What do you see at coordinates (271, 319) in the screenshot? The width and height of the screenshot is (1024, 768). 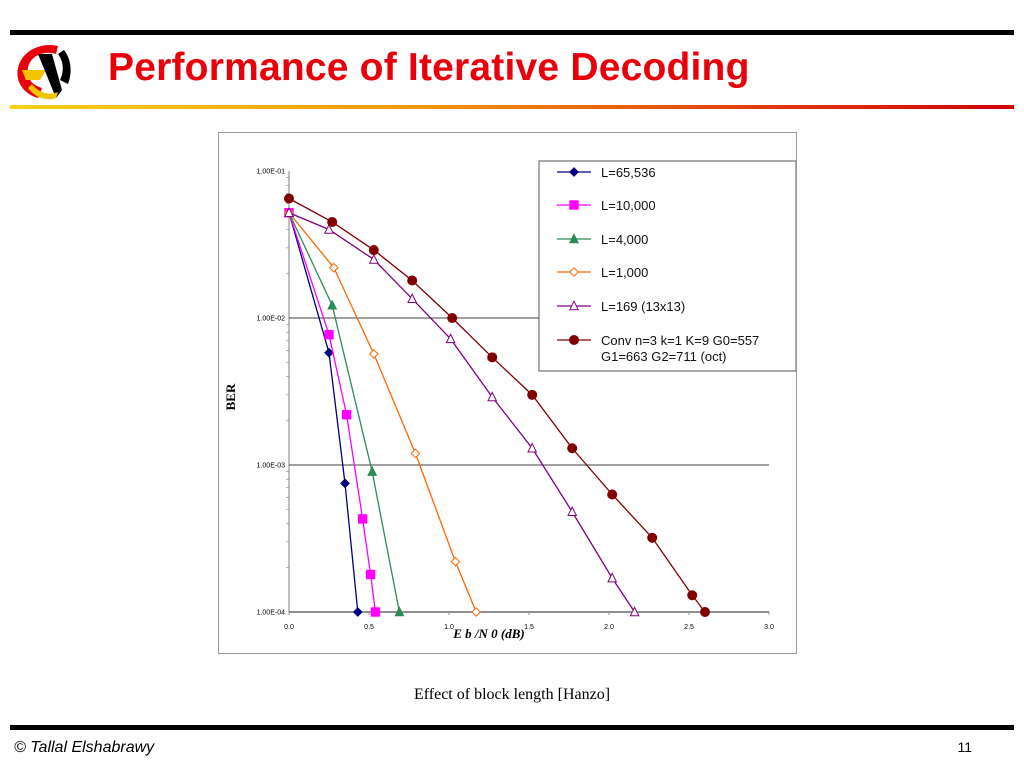 I see `y-tick-label: 1.00E-02` at bounding box center [271, 319].